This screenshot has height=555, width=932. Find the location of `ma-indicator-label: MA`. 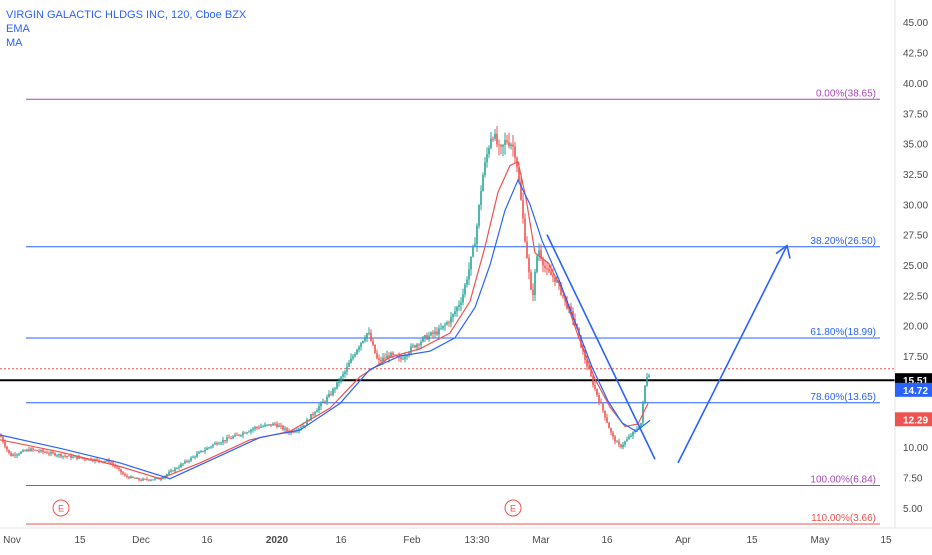

ma-indicator-label: MA is located at coordinates (14, 43).